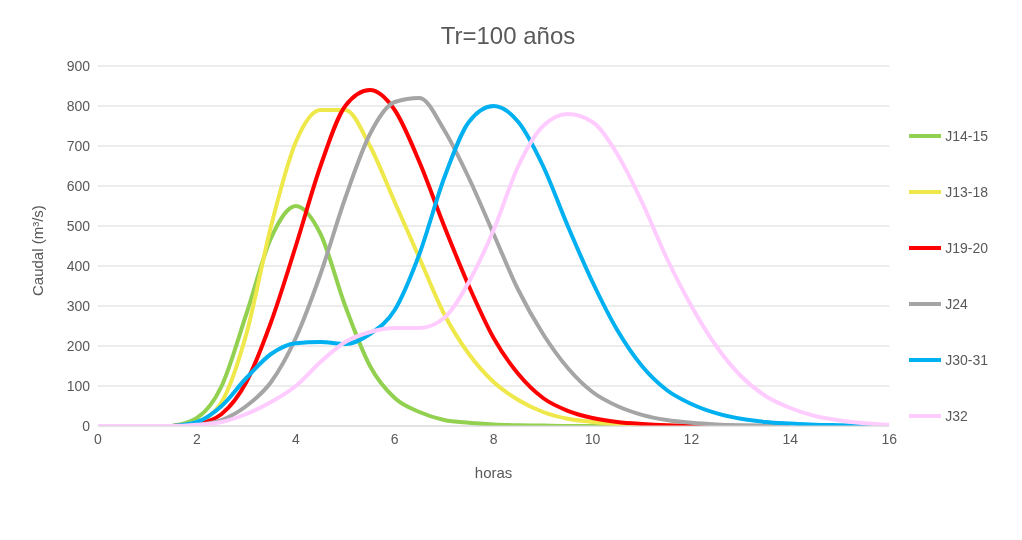 The width and height of the screenshot is (1022, 540). What do you see at coordinates (78, 105) in the screenshot?
I see `y-tick-label: 800` at bounding box center [78, 105].